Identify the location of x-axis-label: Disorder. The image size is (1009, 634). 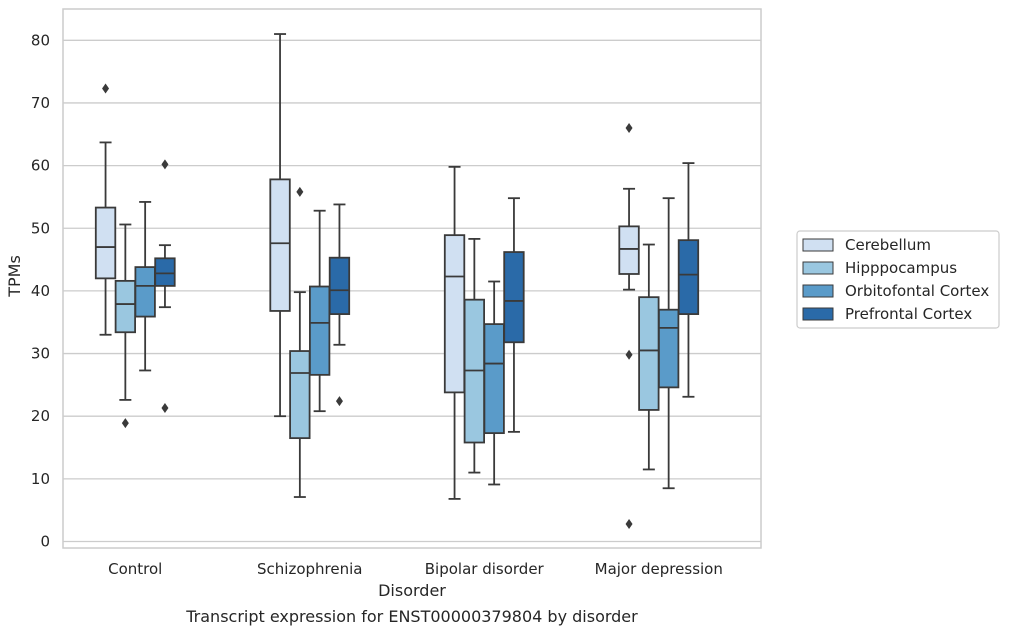
(412, 590).